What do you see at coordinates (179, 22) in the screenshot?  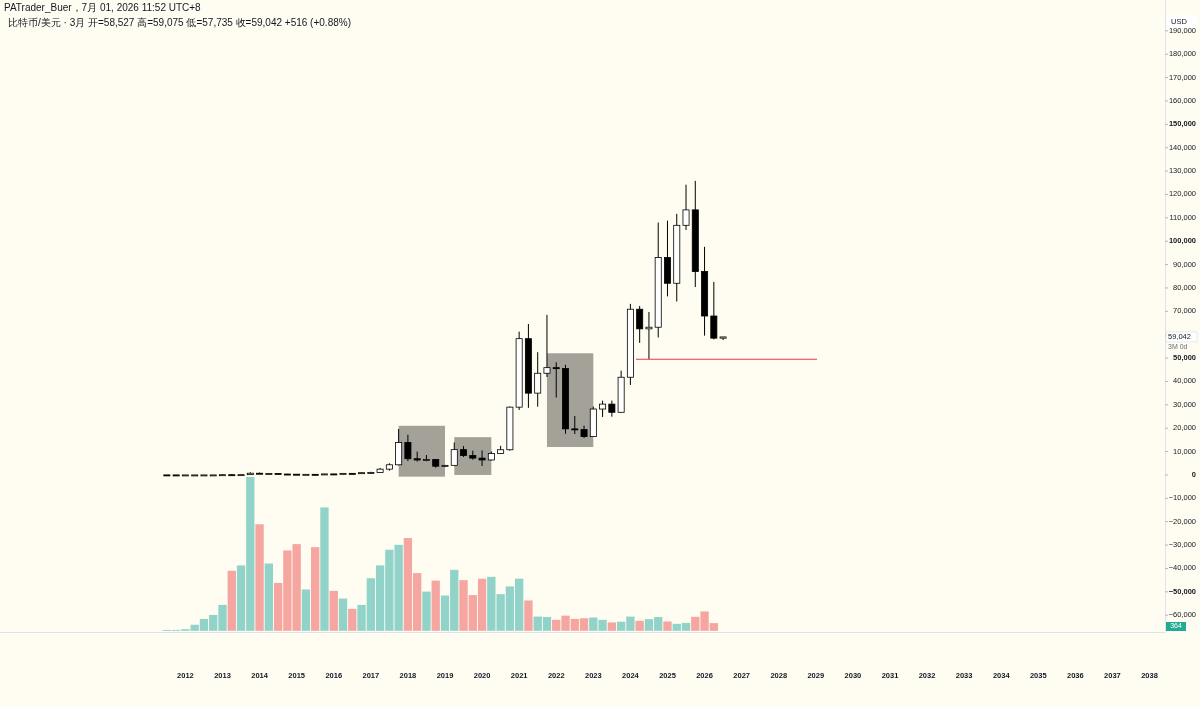 I see `text: 比特币/美元 · 3月 开=58,527 高=59,075 低=57,735 收=59,042 +516 (+0.88%)` at bounding box center [179, 22].